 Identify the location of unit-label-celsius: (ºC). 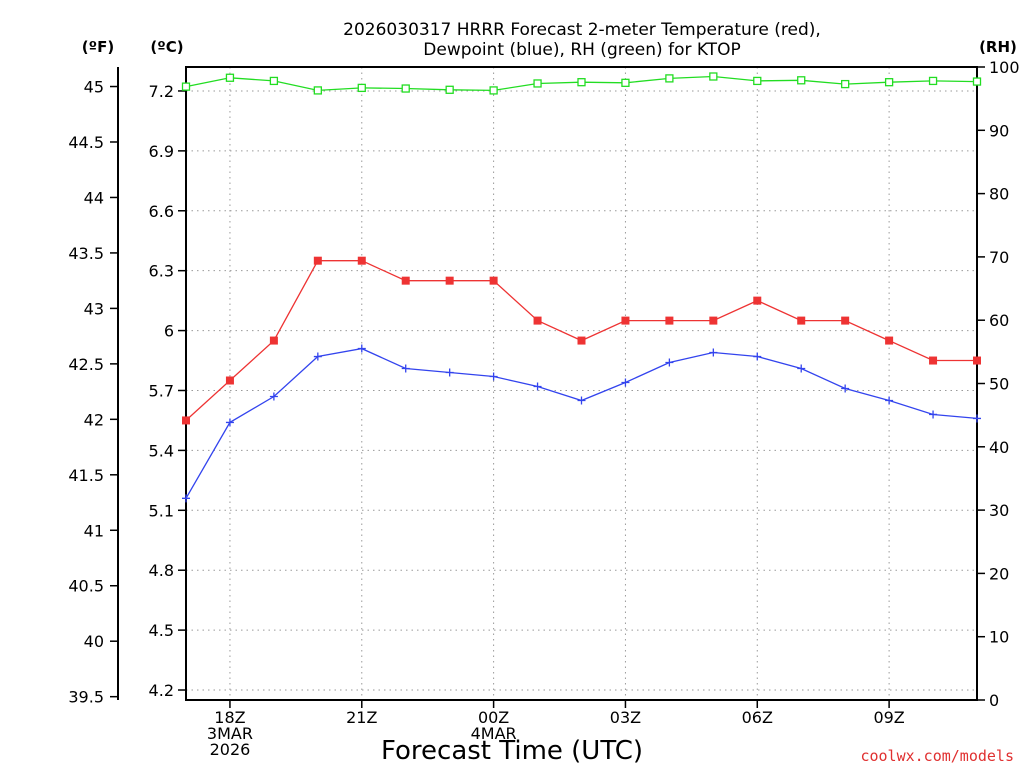
(166, 47).